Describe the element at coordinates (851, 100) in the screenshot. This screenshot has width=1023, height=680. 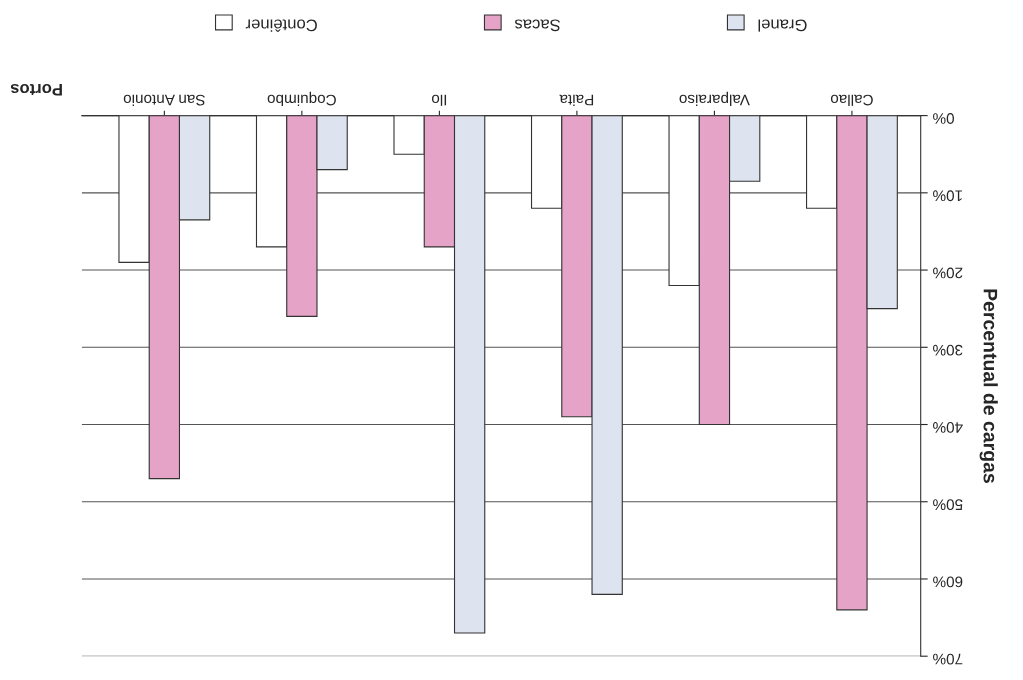
I see `x-tick-label: Callao` at that location.